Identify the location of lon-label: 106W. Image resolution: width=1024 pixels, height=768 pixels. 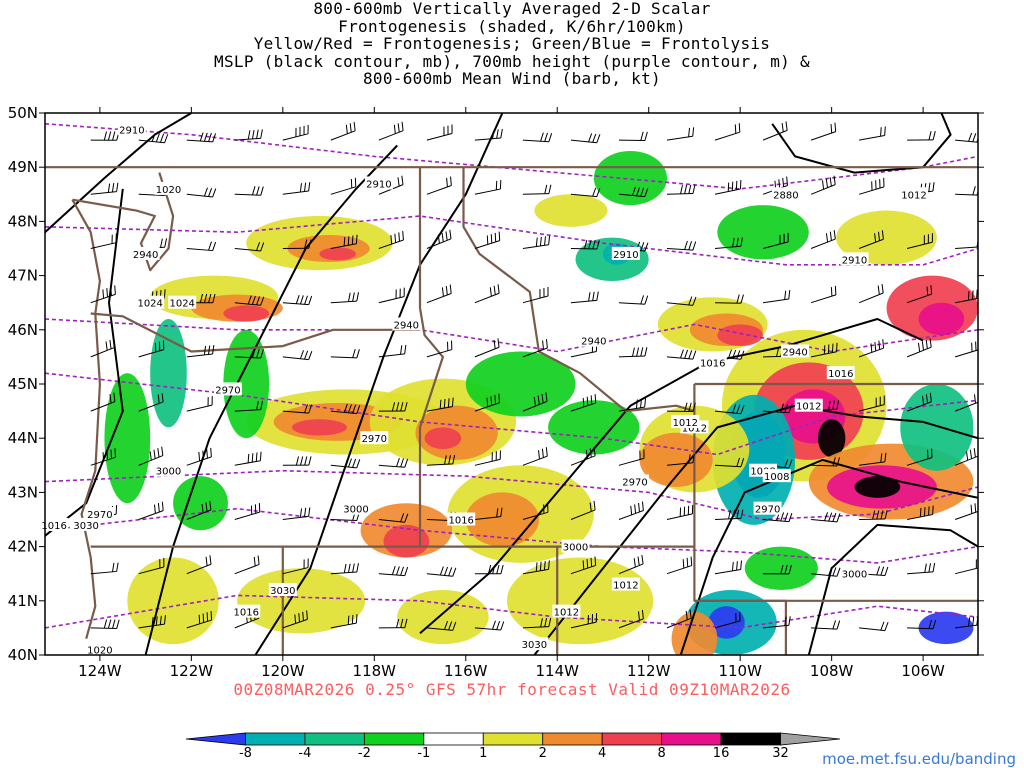
(923, 671).